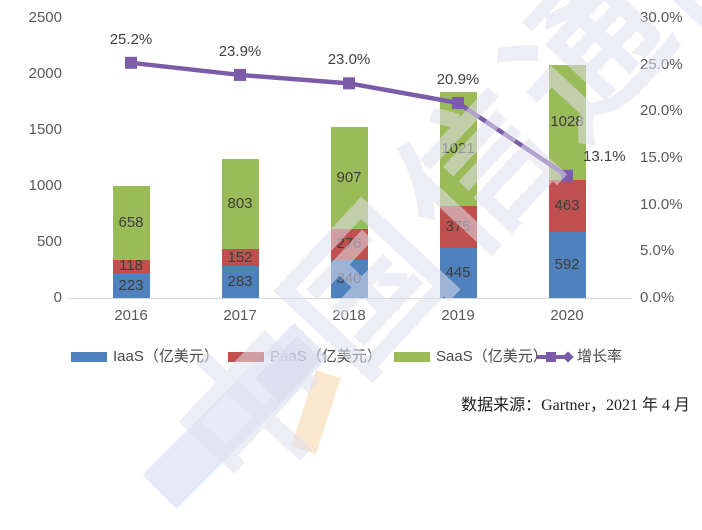 This screenshot has width=702, height=530. Describe the element at coordinates (567, 122) in the screenshot. I see `bar-segment-value: 1028` at that location.